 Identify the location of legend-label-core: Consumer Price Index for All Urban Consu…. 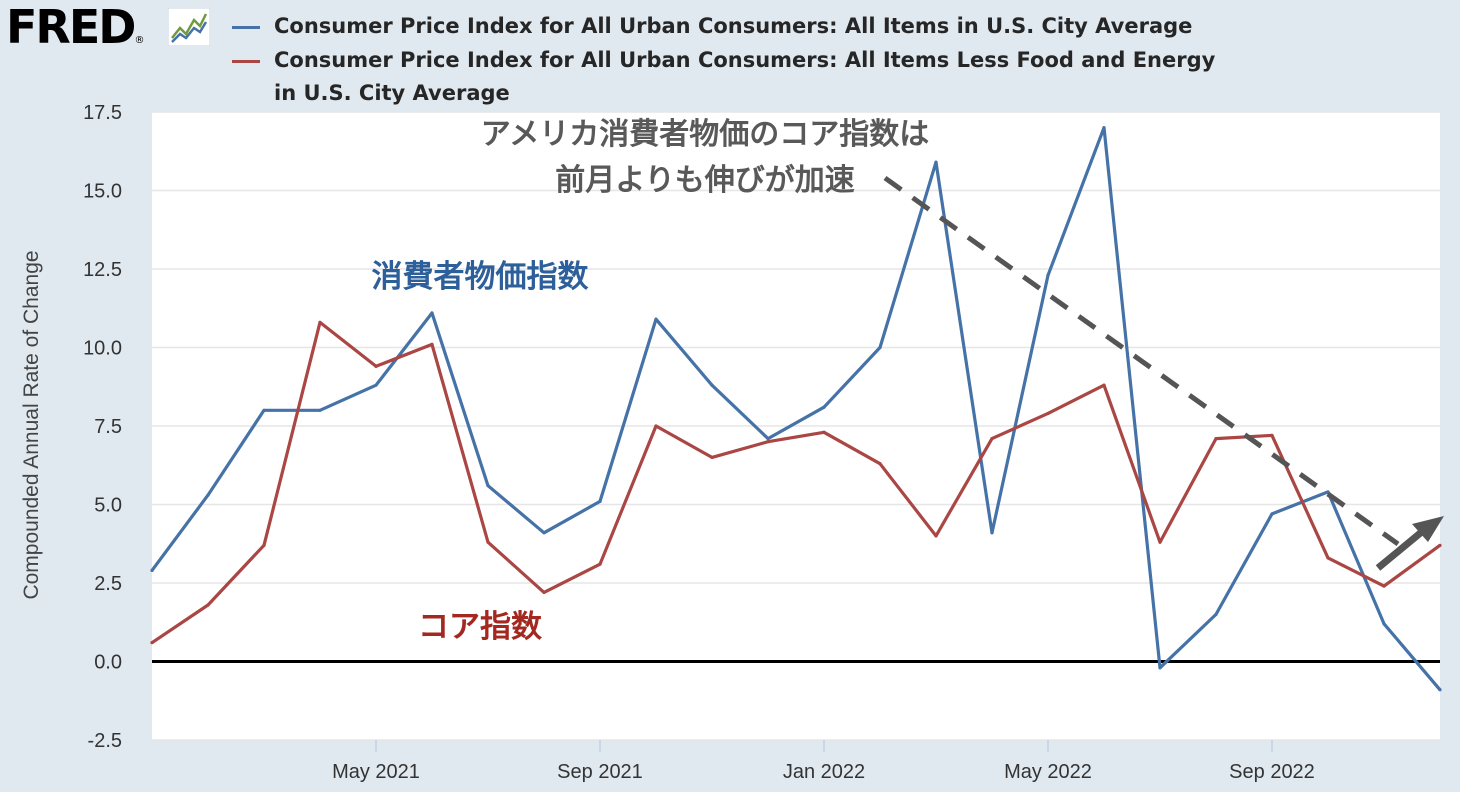
(745, 60).